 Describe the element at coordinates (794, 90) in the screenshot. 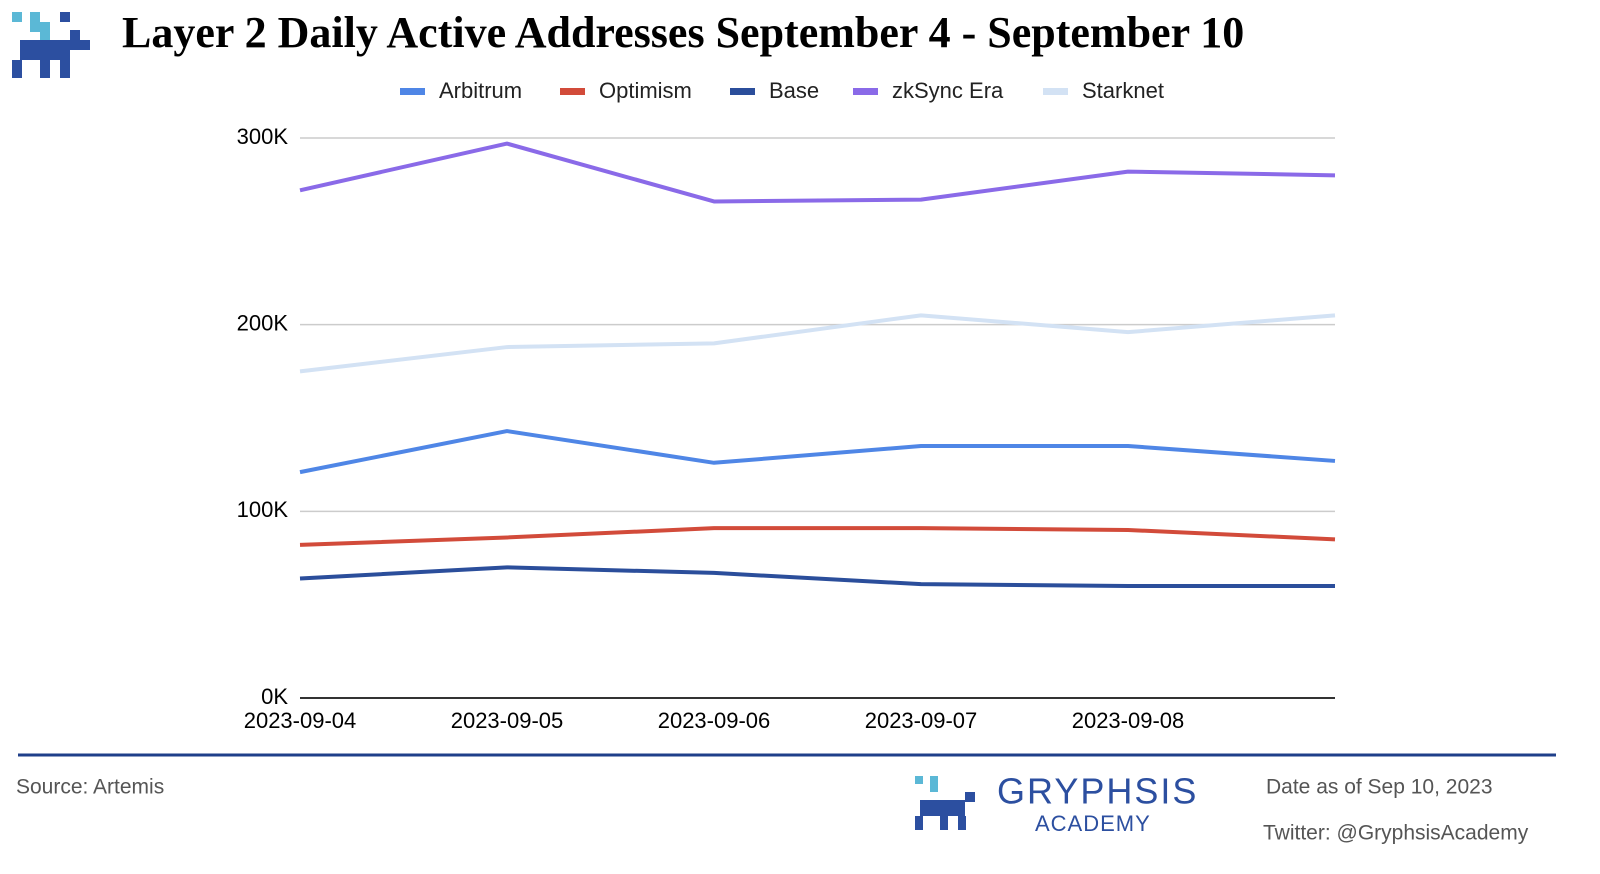

I see `legend-label: Base` at that location.